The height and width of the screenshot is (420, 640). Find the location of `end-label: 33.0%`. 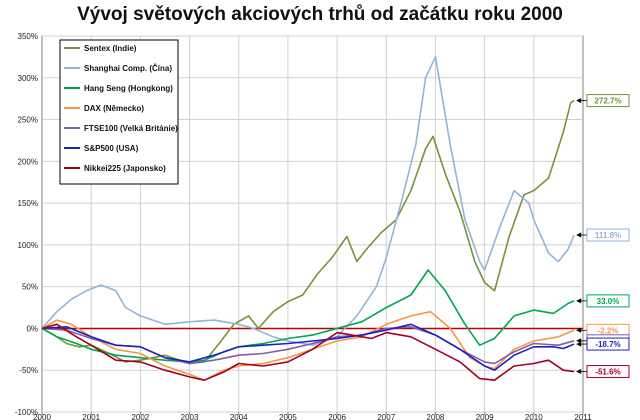

end-label: 33.0% is located at coordinates (608, 301).